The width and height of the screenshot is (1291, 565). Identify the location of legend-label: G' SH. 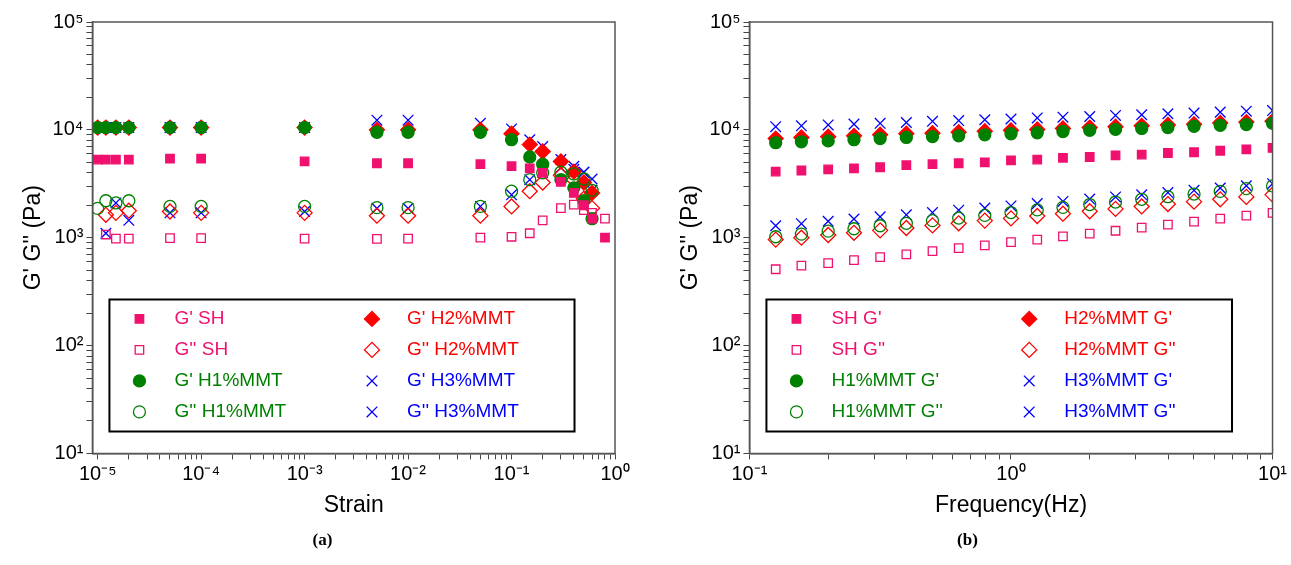
(199, 318).